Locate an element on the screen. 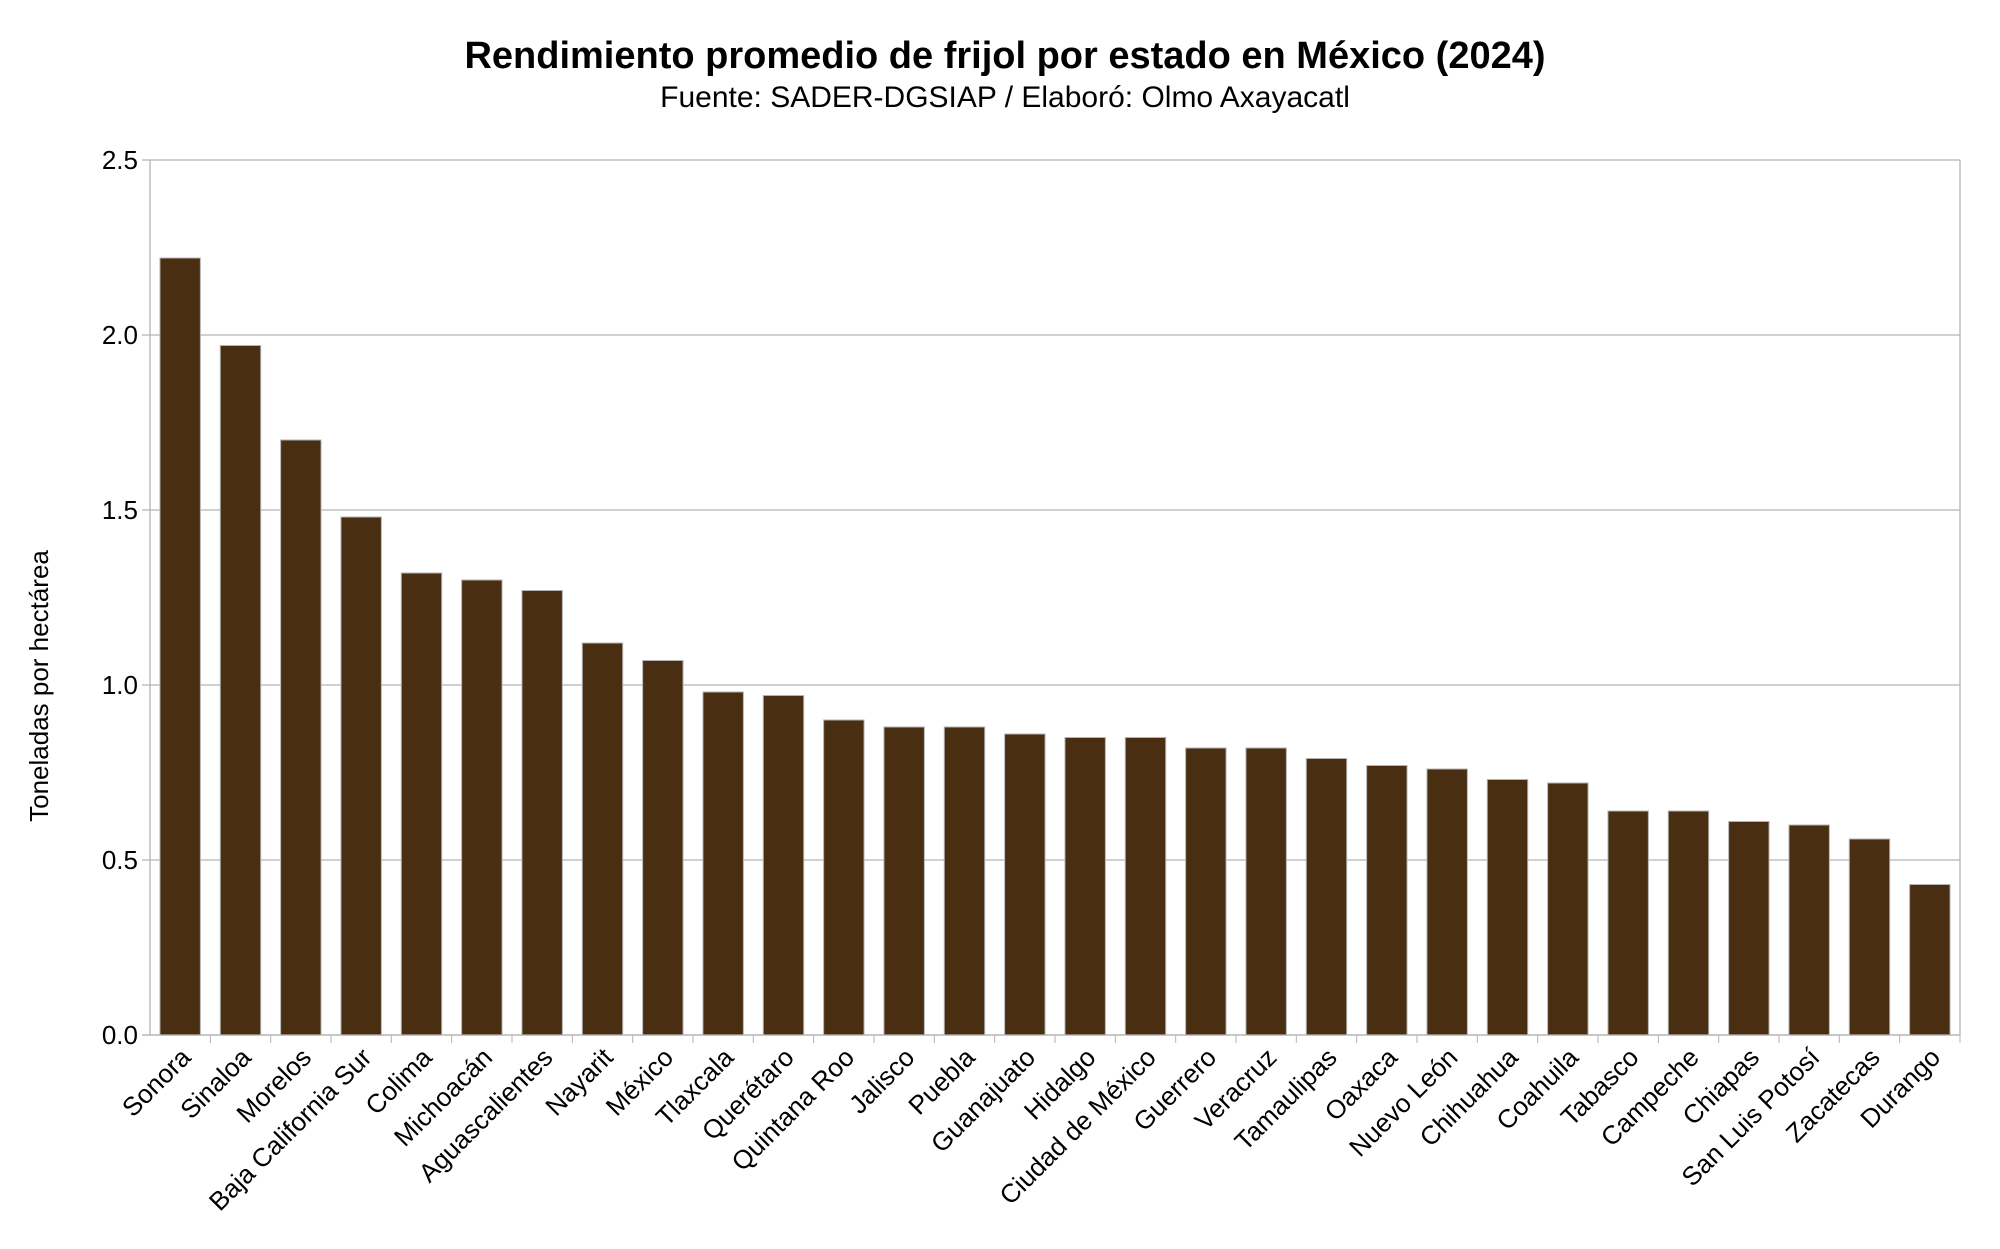  x-tick-label: Jalisco is located at coordinates (881, 1080).